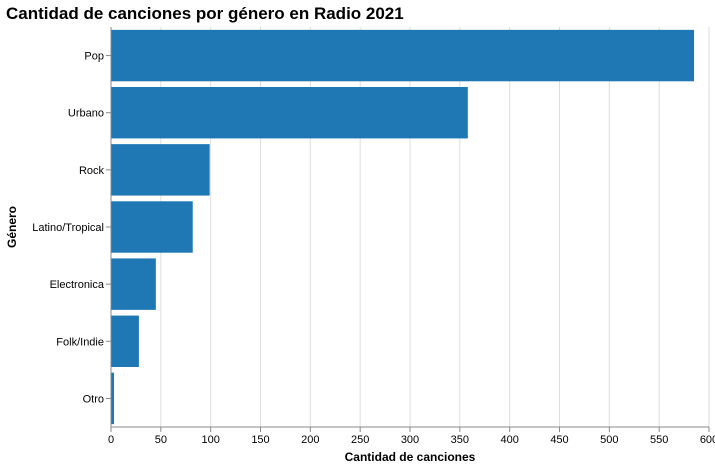 The image size is (715, 468). Describe the element at coordinates (659, 440) in the screenshot. I see `x-tick-label: 550` at that location.